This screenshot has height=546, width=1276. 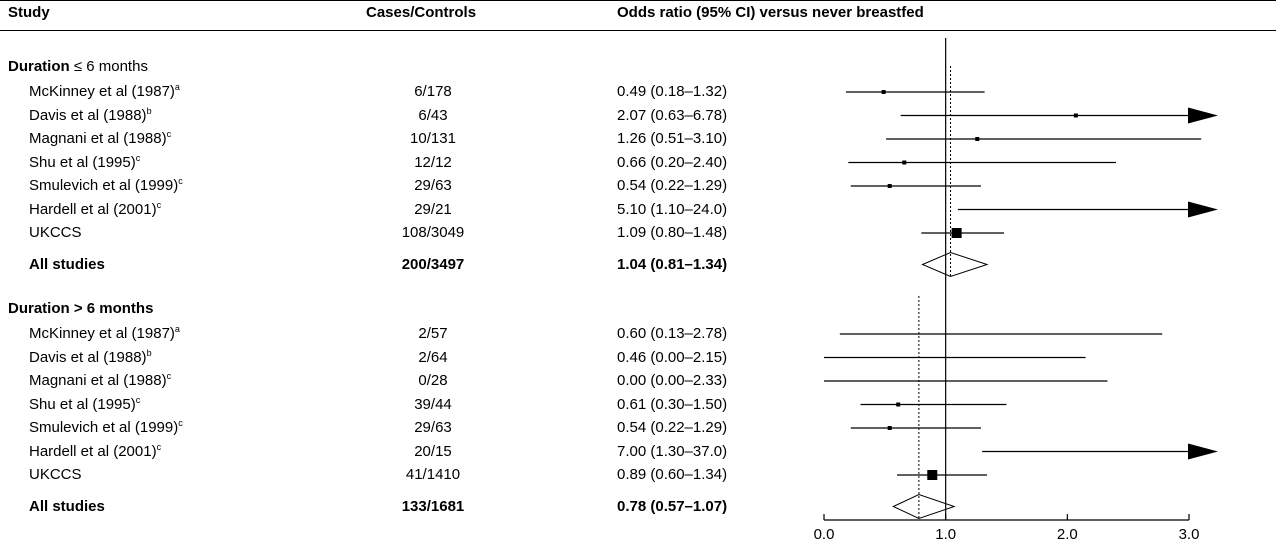 What do you see at coordinates (433, 380) in the screenshot?
I see `cases-controls: 0/28` at bounding box center [433, 380].